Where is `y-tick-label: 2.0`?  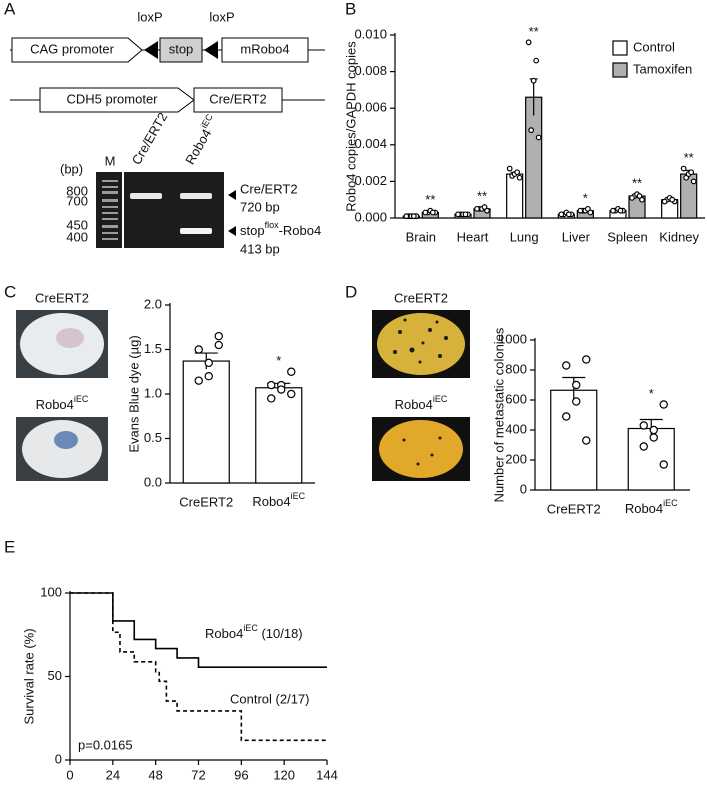 y-tick-label: 2.0 is located at coordinates (153, 303).